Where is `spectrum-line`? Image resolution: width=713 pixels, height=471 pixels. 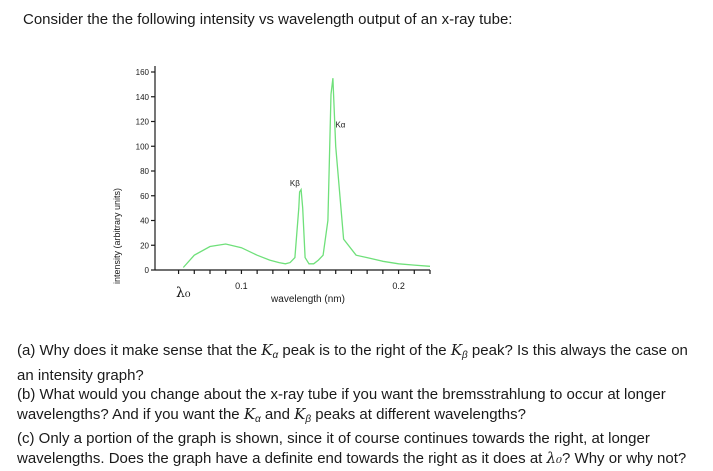 spectrum-line is located at coordinates (306, 173).